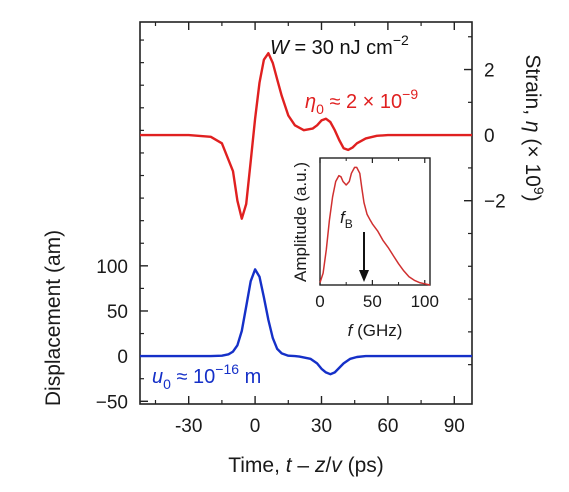 The height and width of the screenshot is (492, 569). I want to click on x-axis-title-text: Time,, so click(257, 465).